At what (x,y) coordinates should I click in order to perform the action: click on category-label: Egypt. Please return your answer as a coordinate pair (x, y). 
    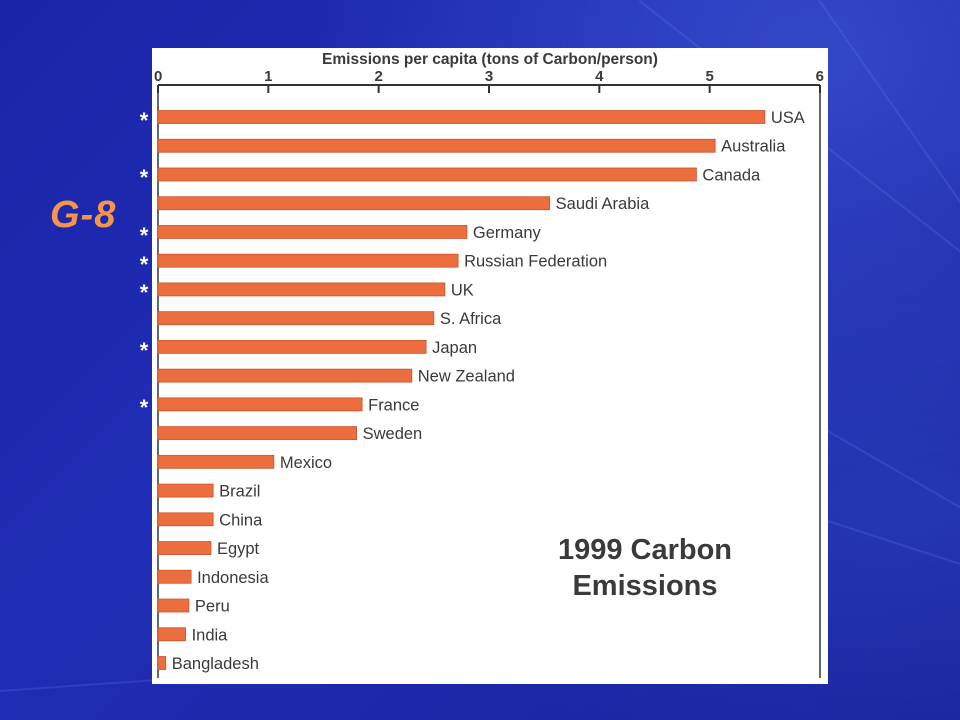
    Looking at the image, I should click on (238, 549).